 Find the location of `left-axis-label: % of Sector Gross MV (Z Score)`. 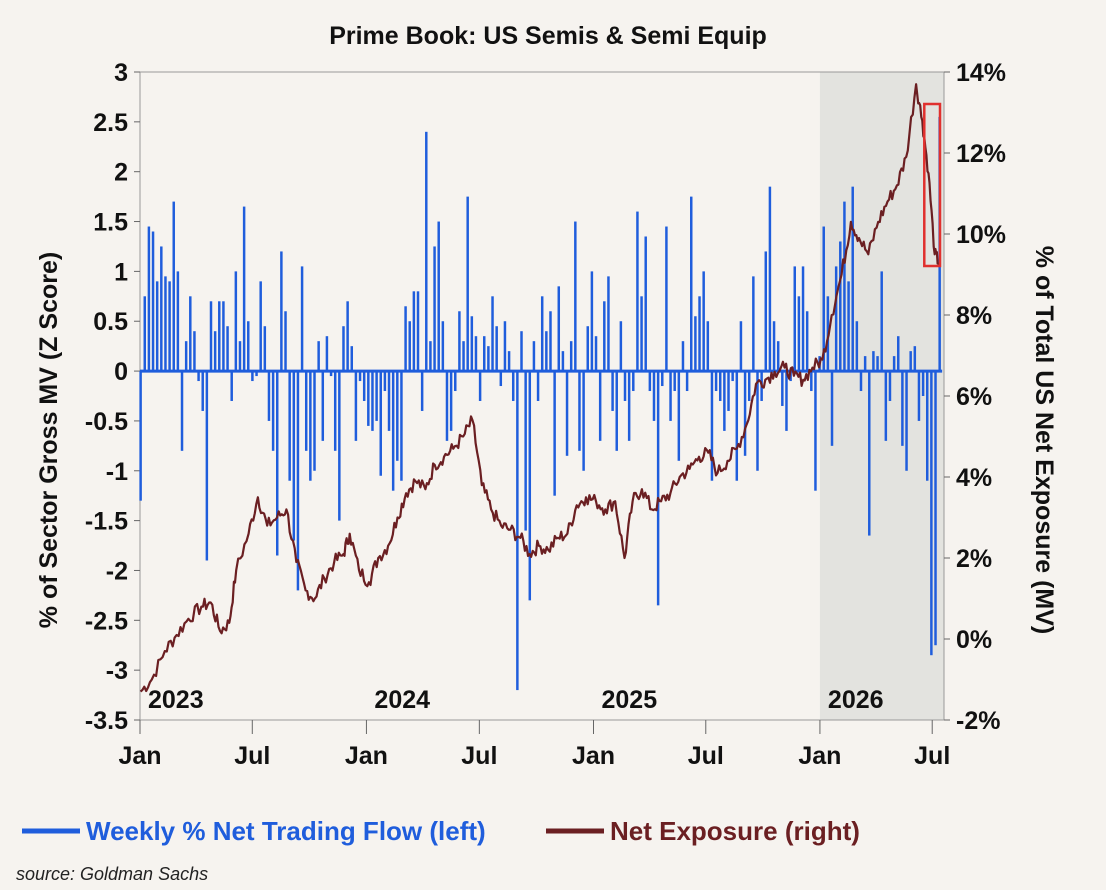

left-axis-label: % of Sector Gross MV (Z Score) is located at coordinates (49, 440).